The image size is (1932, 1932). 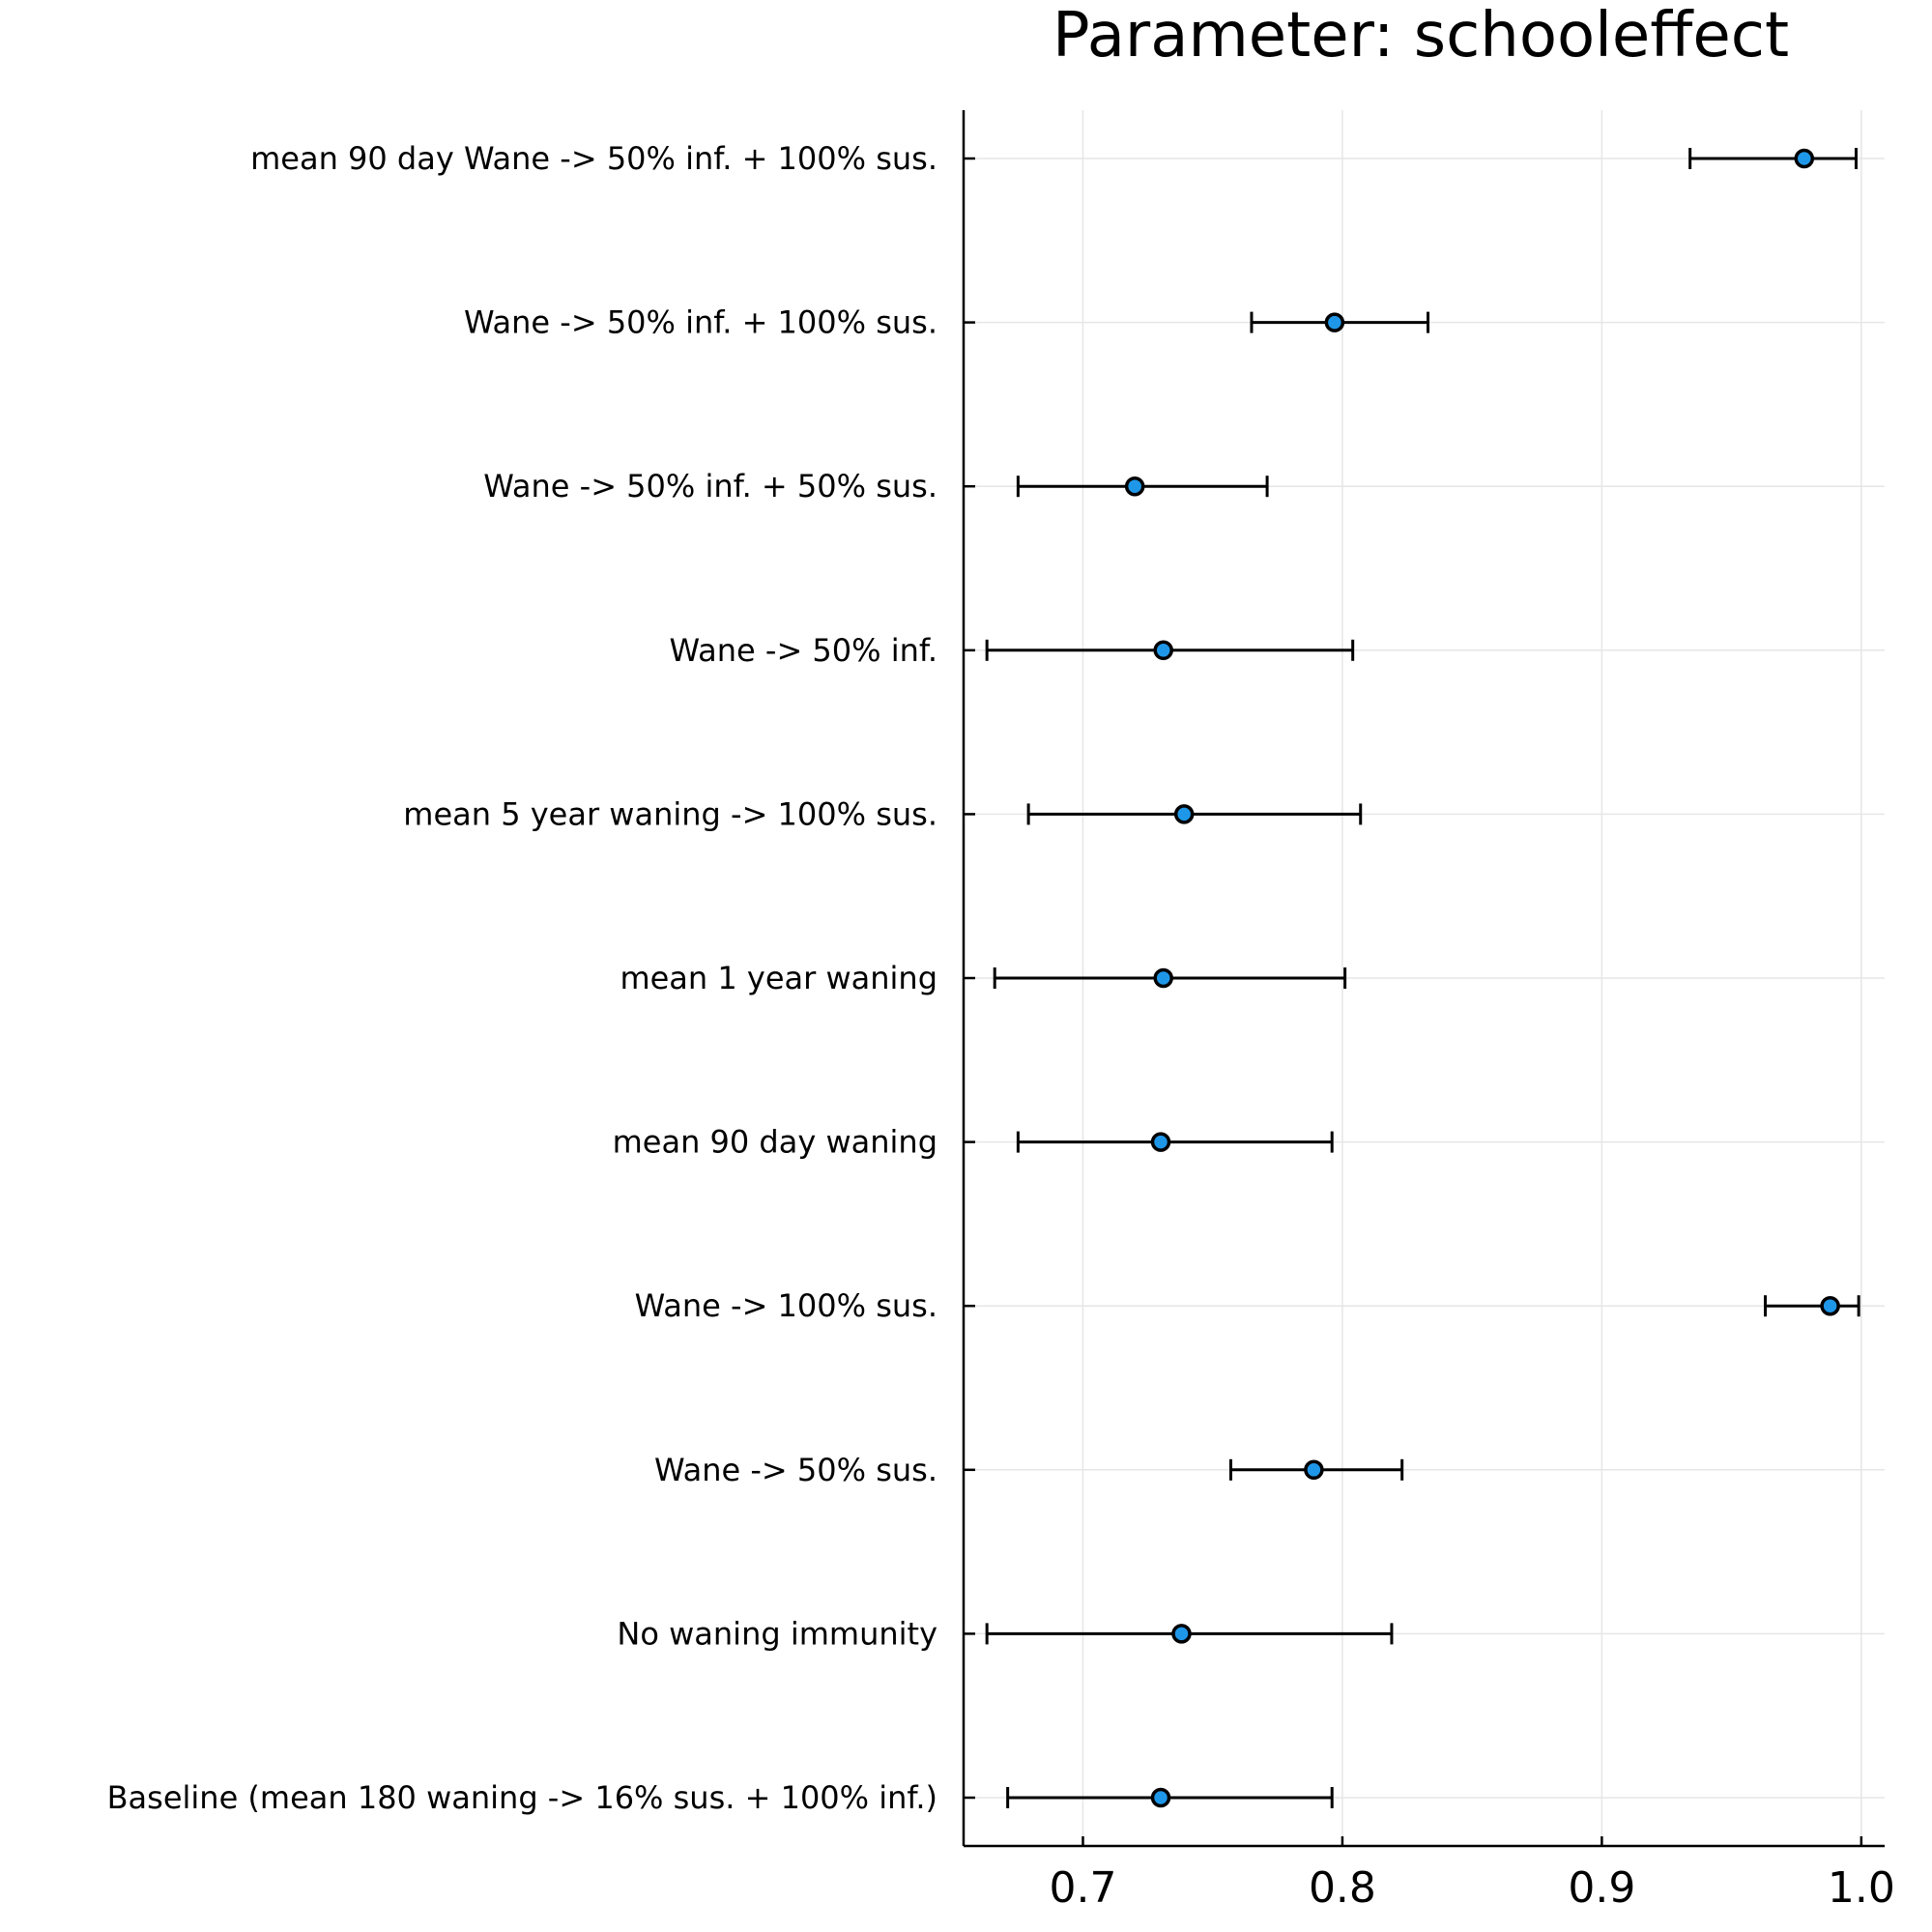 What do you see at coordinates (1342, 1888) in the screenshot?
I see `x-tick-label: 0.8` at bounding box center [1342, 1888].